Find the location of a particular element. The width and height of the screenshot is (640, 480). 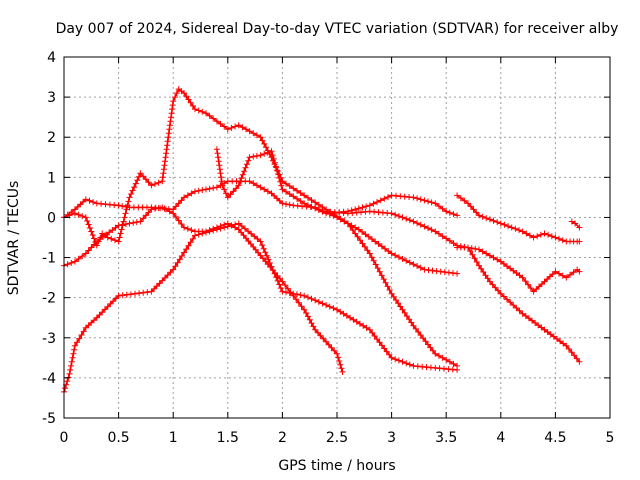

series-s3 is located at coordinates (261, 227).